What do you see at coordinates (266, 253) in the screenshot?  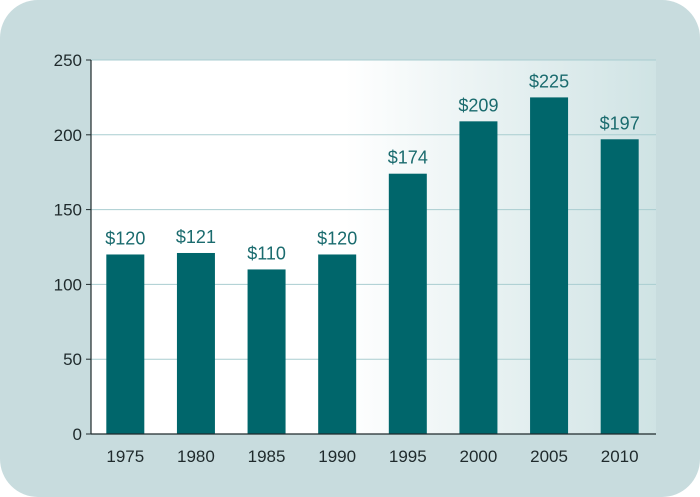 I see `data-label-1985: $110` at bounding box center [266, 253].